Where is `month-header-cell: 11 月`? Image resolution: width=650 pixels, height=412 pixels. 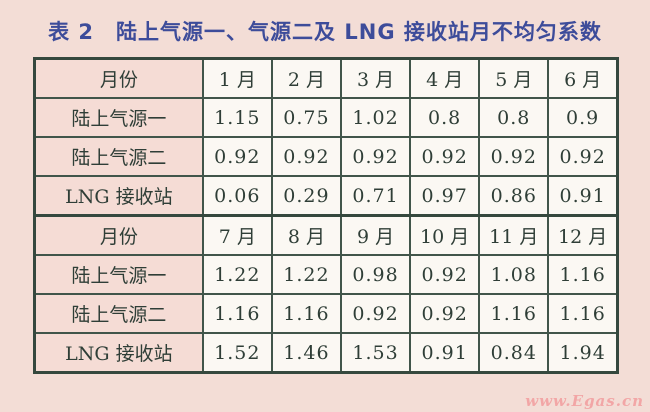
month-header-cell: 11 月 is located at coordinates (514, 235).